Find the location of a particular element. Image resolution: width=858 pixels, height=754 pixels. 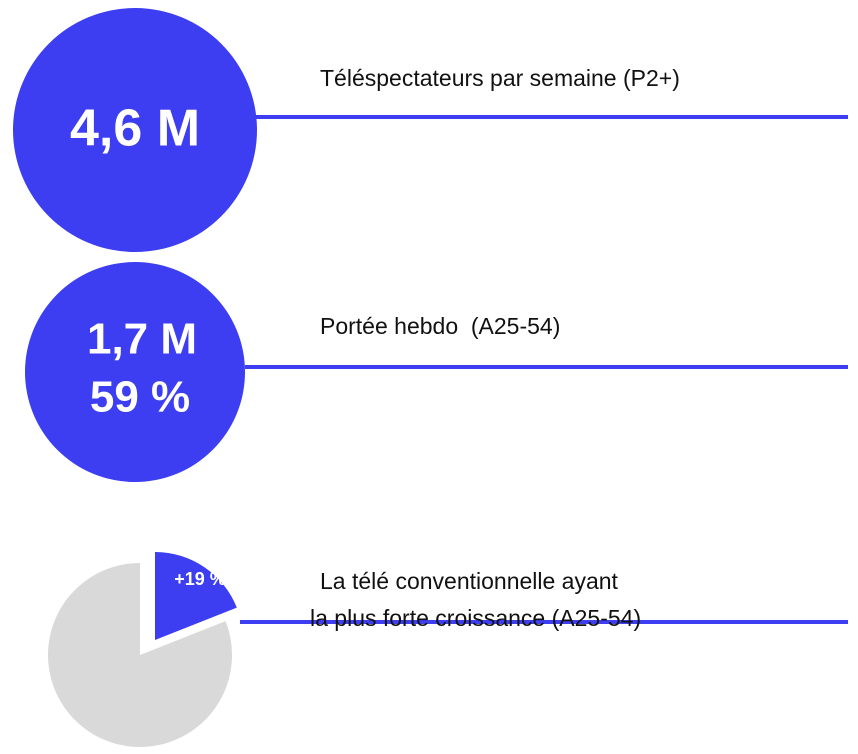

figure: 59 % is located at coordinates (140, 397).